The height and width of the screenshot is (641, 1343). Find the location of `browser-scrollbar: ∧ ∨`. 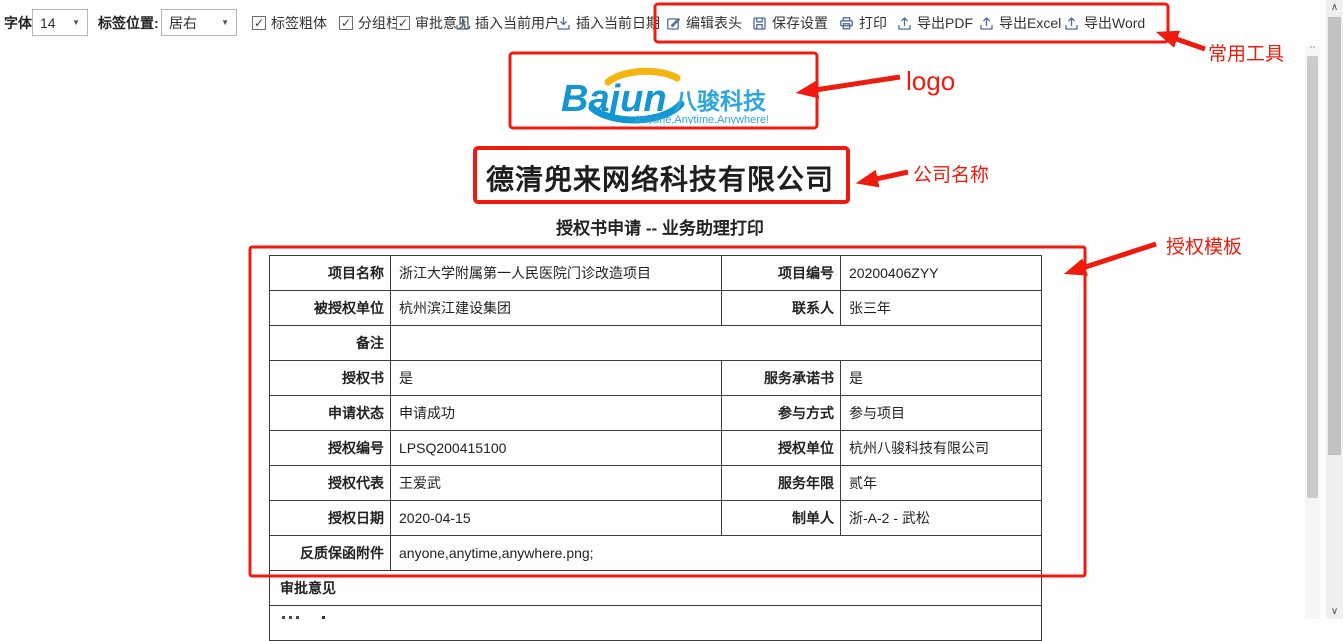

browser-scrollbar: ∧ ∨ is located at coordinates (1334, 309).